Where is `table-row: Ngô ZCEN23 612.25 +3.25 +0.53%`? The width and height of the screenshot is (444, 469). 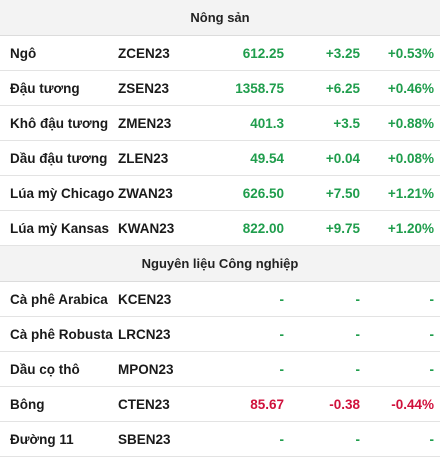
table-row: Ngô ZCEN23 612.25 +3.25 +0.53% is located at coordinates (220, 53).